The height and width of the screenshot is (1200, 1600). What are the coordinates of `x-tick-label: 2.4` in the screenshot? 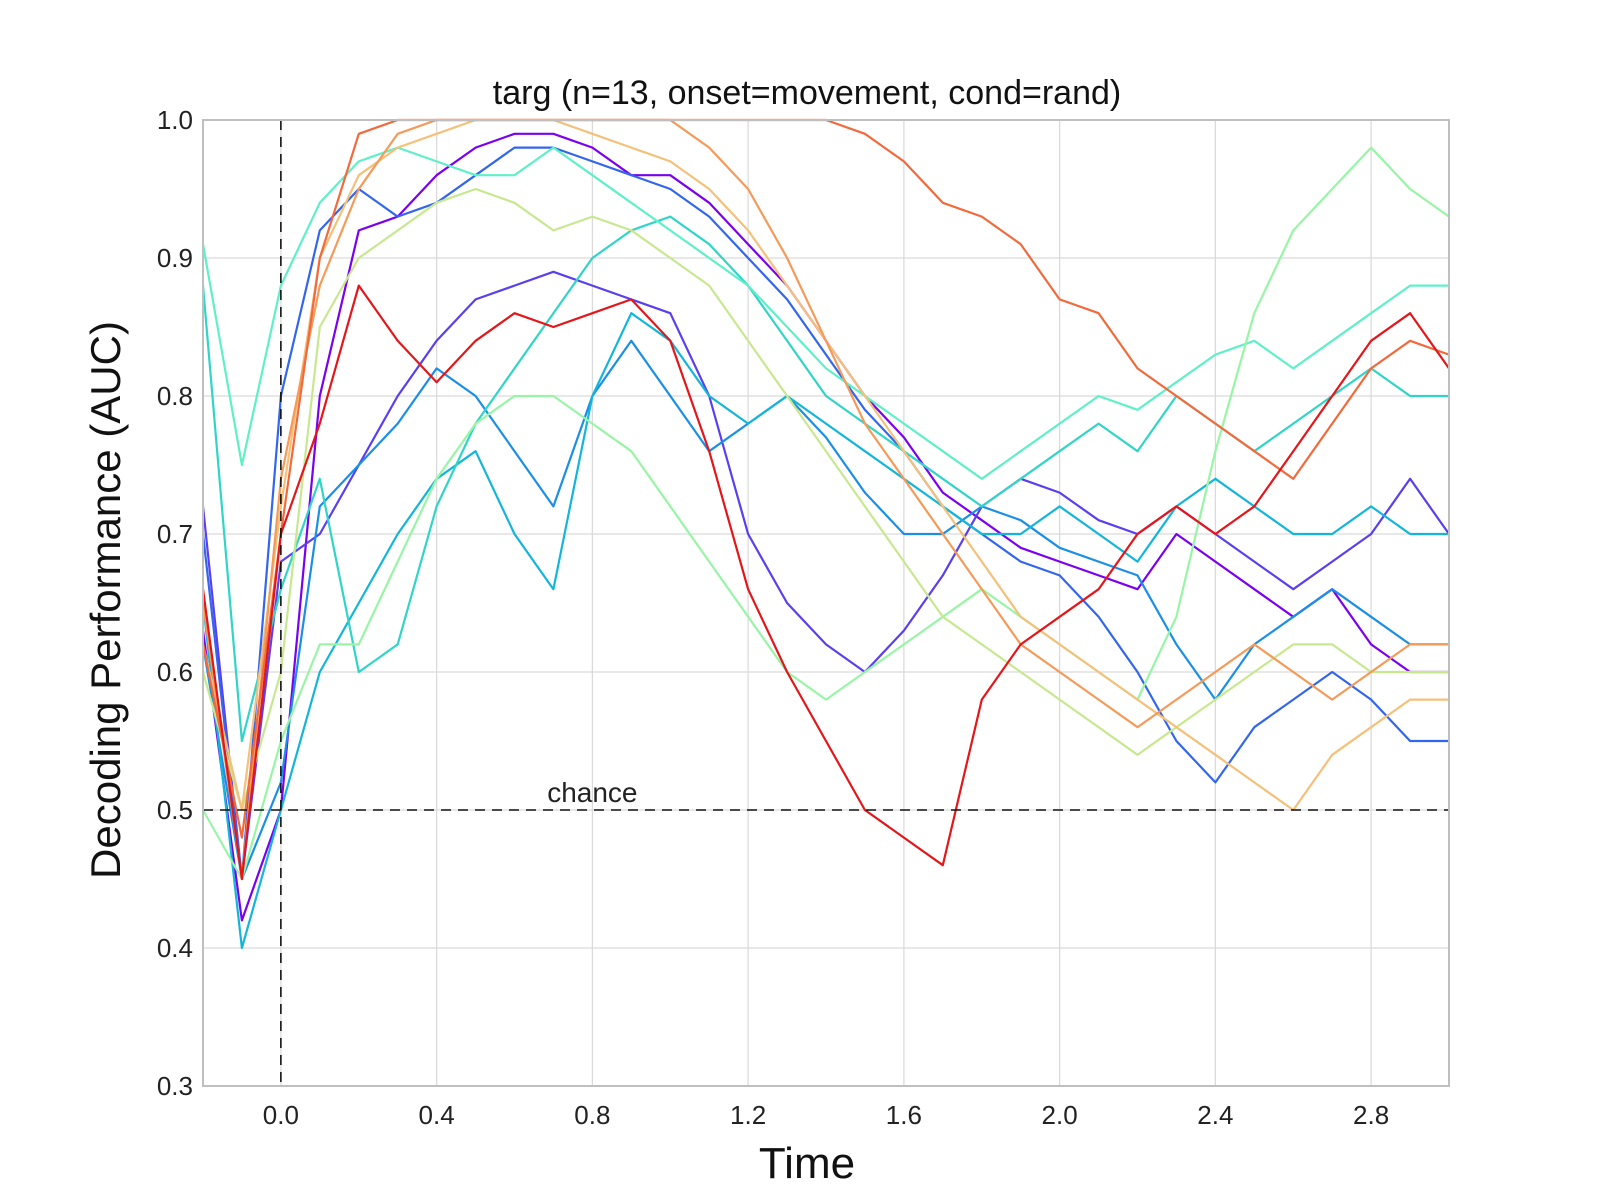 It's located at (1215, 1115).